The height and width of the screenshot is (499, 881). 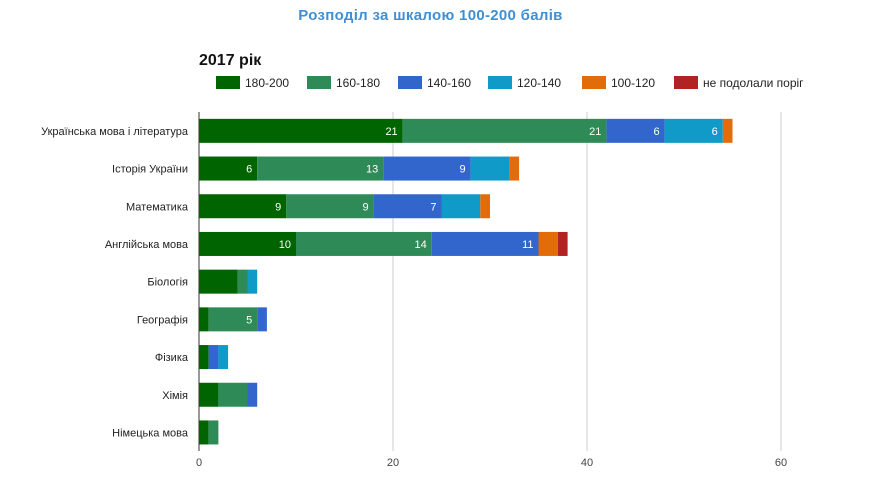 I want to click on category-label: Фізика, so click(x=172, y=358).